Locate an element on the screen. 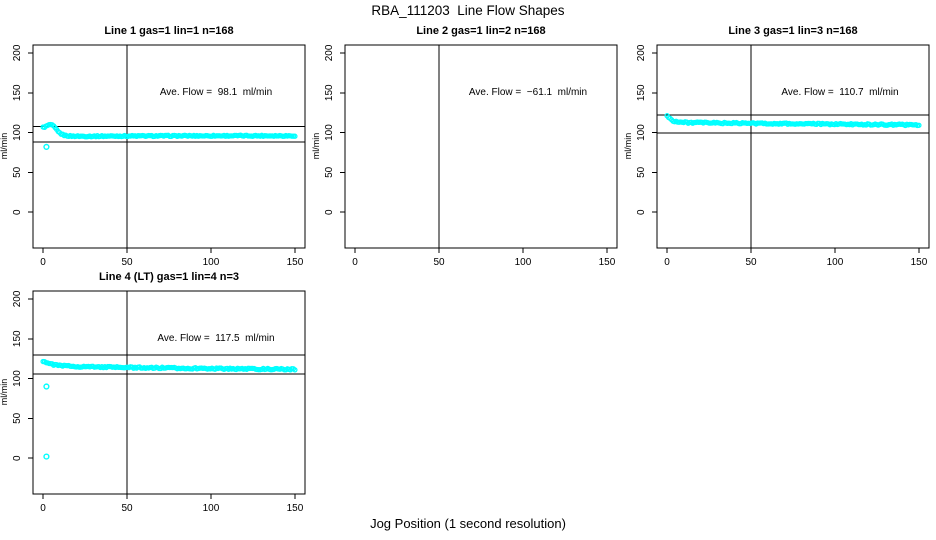 The height and width of the screenshot is (540, 936). y-axis-label-line2: ml/min is located at coordinates (316, 146).